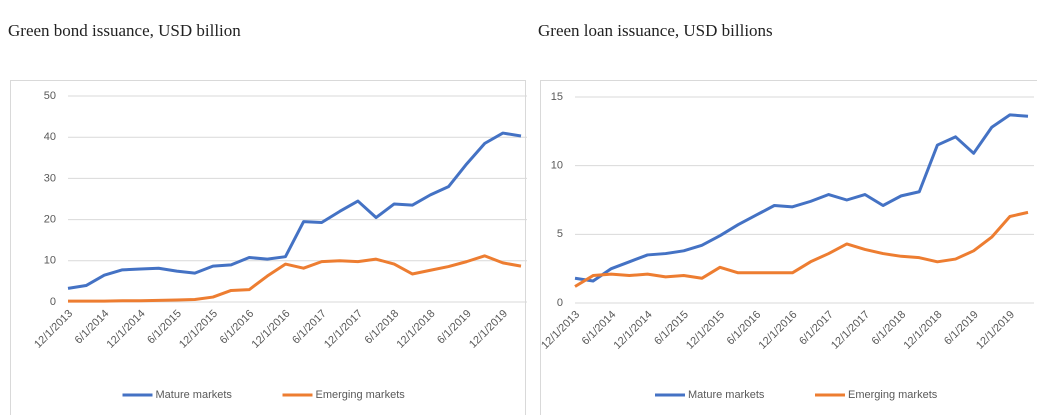 This screenshot has width=1037, height=415. I want to click on y-tick-label: 20, so click(50, 220).